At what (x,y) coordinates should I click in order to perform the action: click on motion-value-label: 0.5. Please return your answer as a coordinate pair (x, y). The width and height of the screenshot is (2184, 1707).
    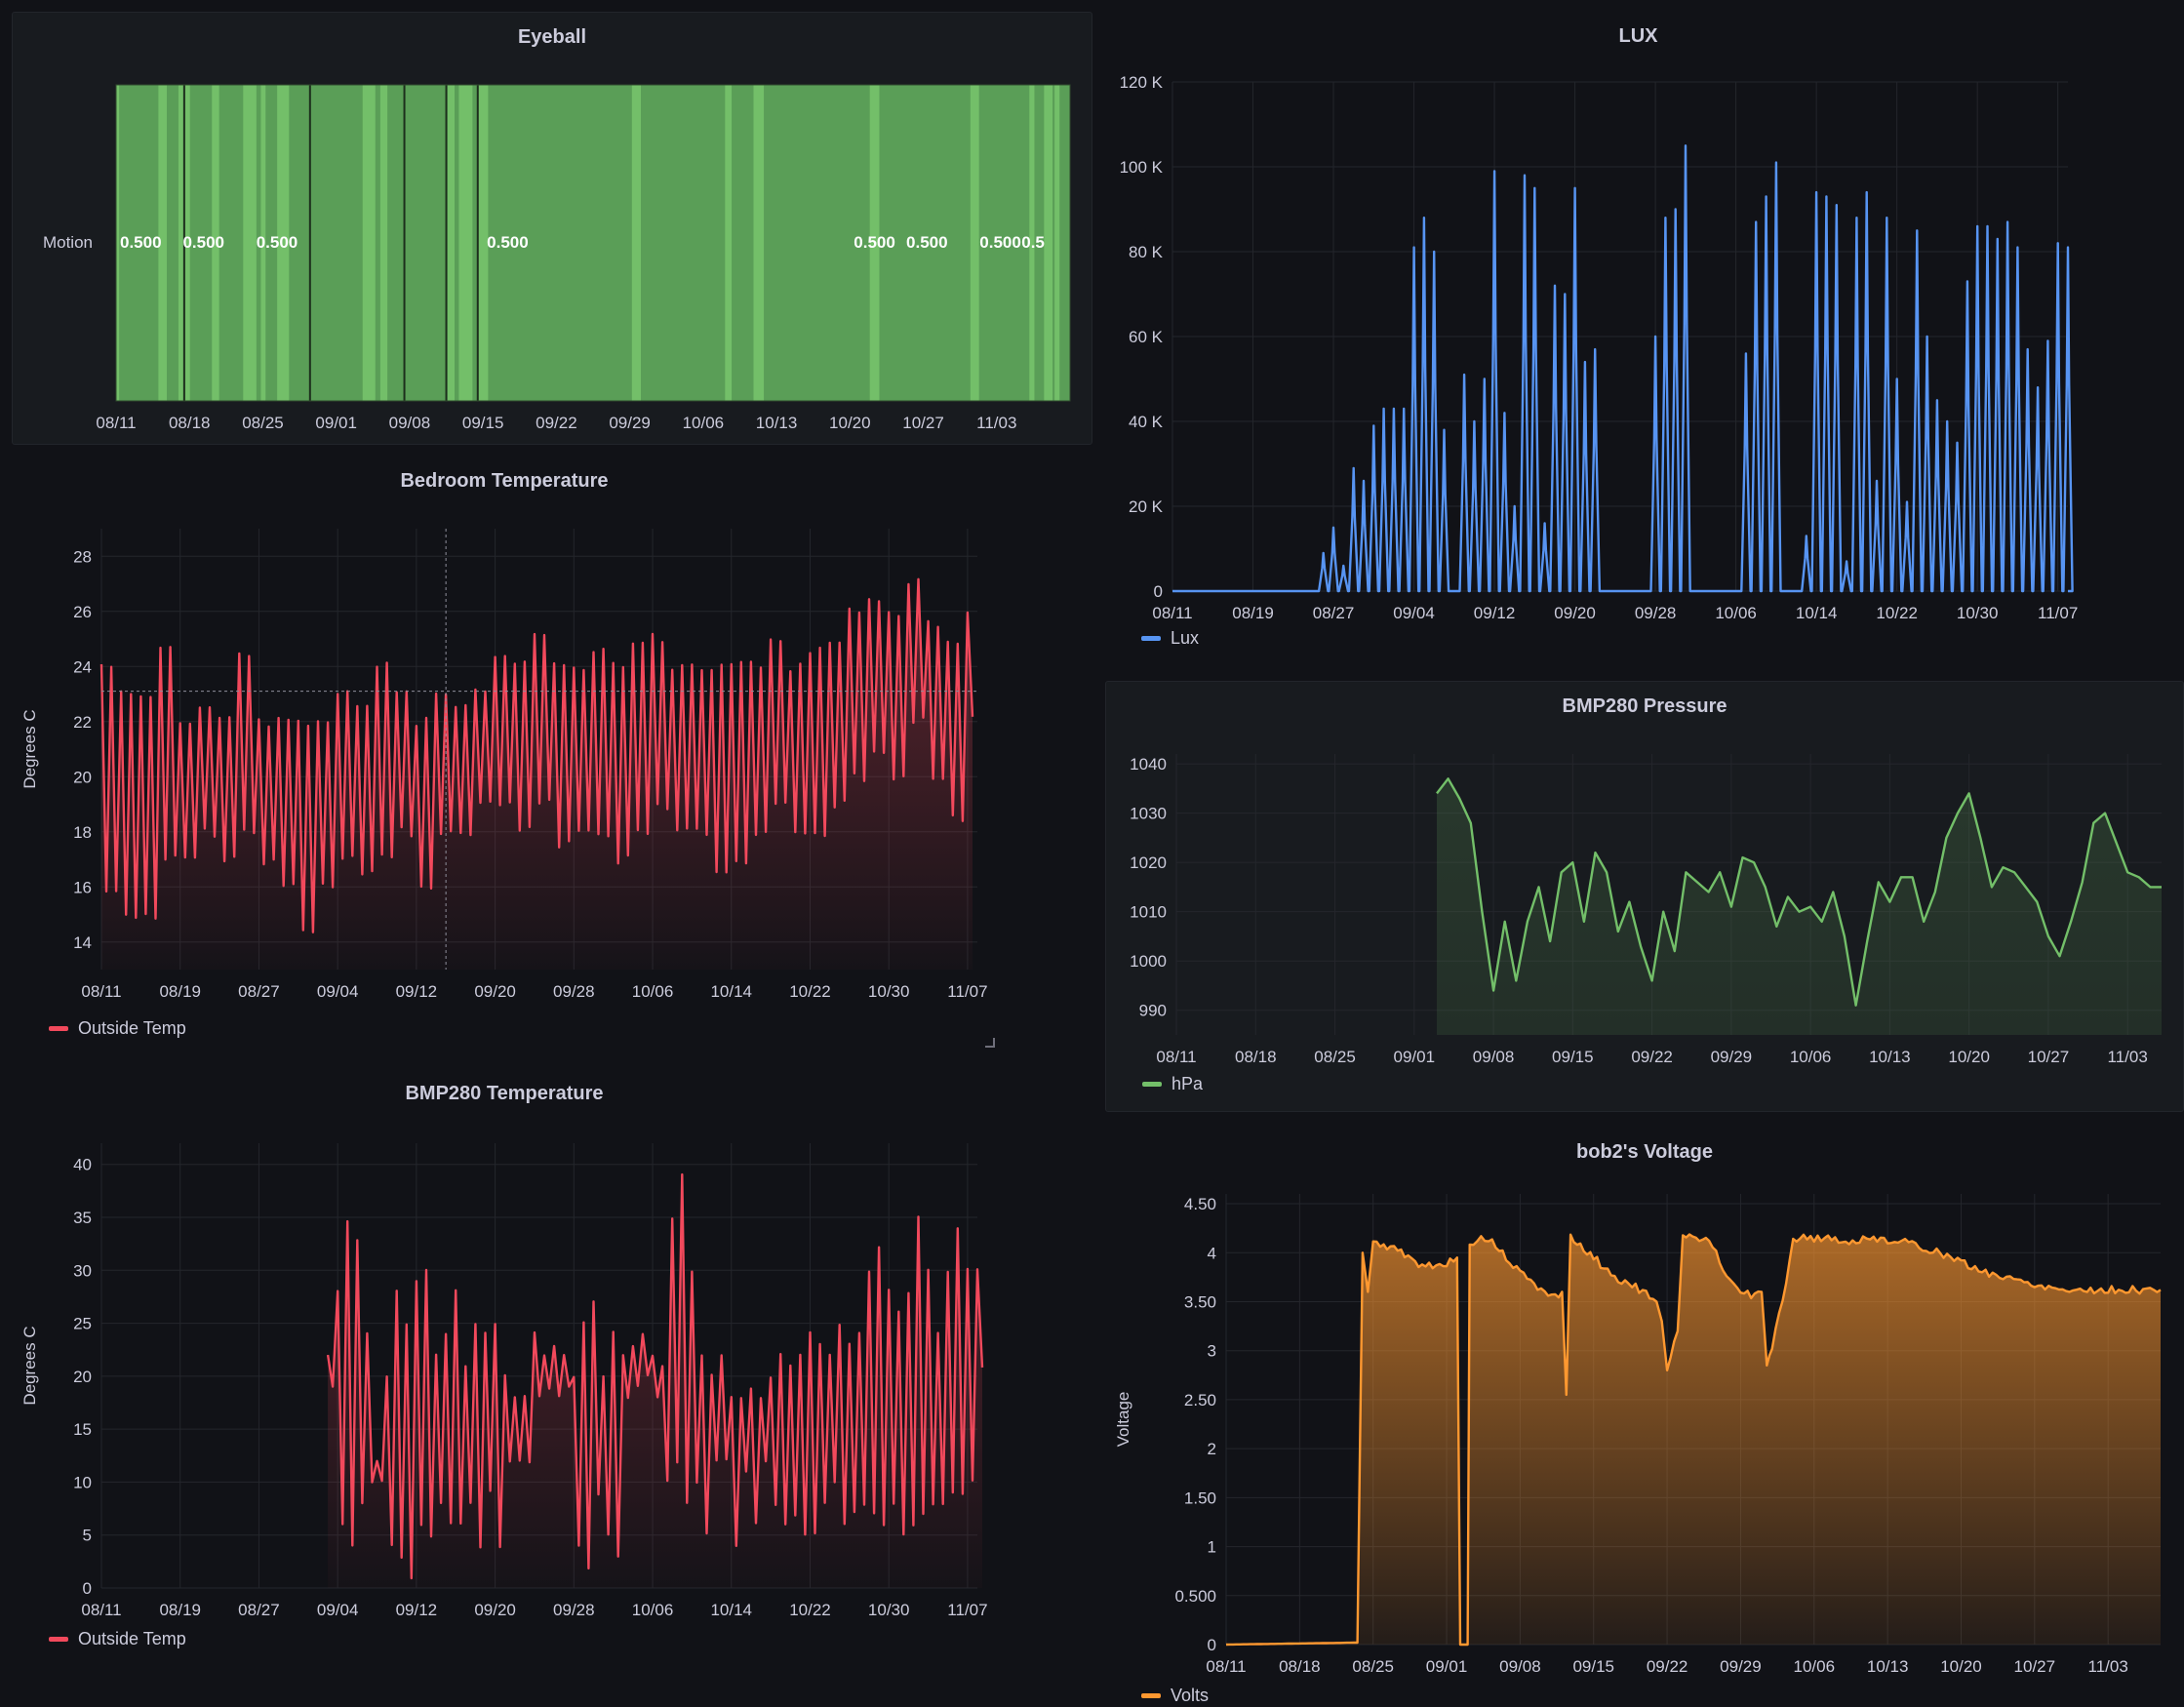
    Looking at the image, I should click on (1033, 242).